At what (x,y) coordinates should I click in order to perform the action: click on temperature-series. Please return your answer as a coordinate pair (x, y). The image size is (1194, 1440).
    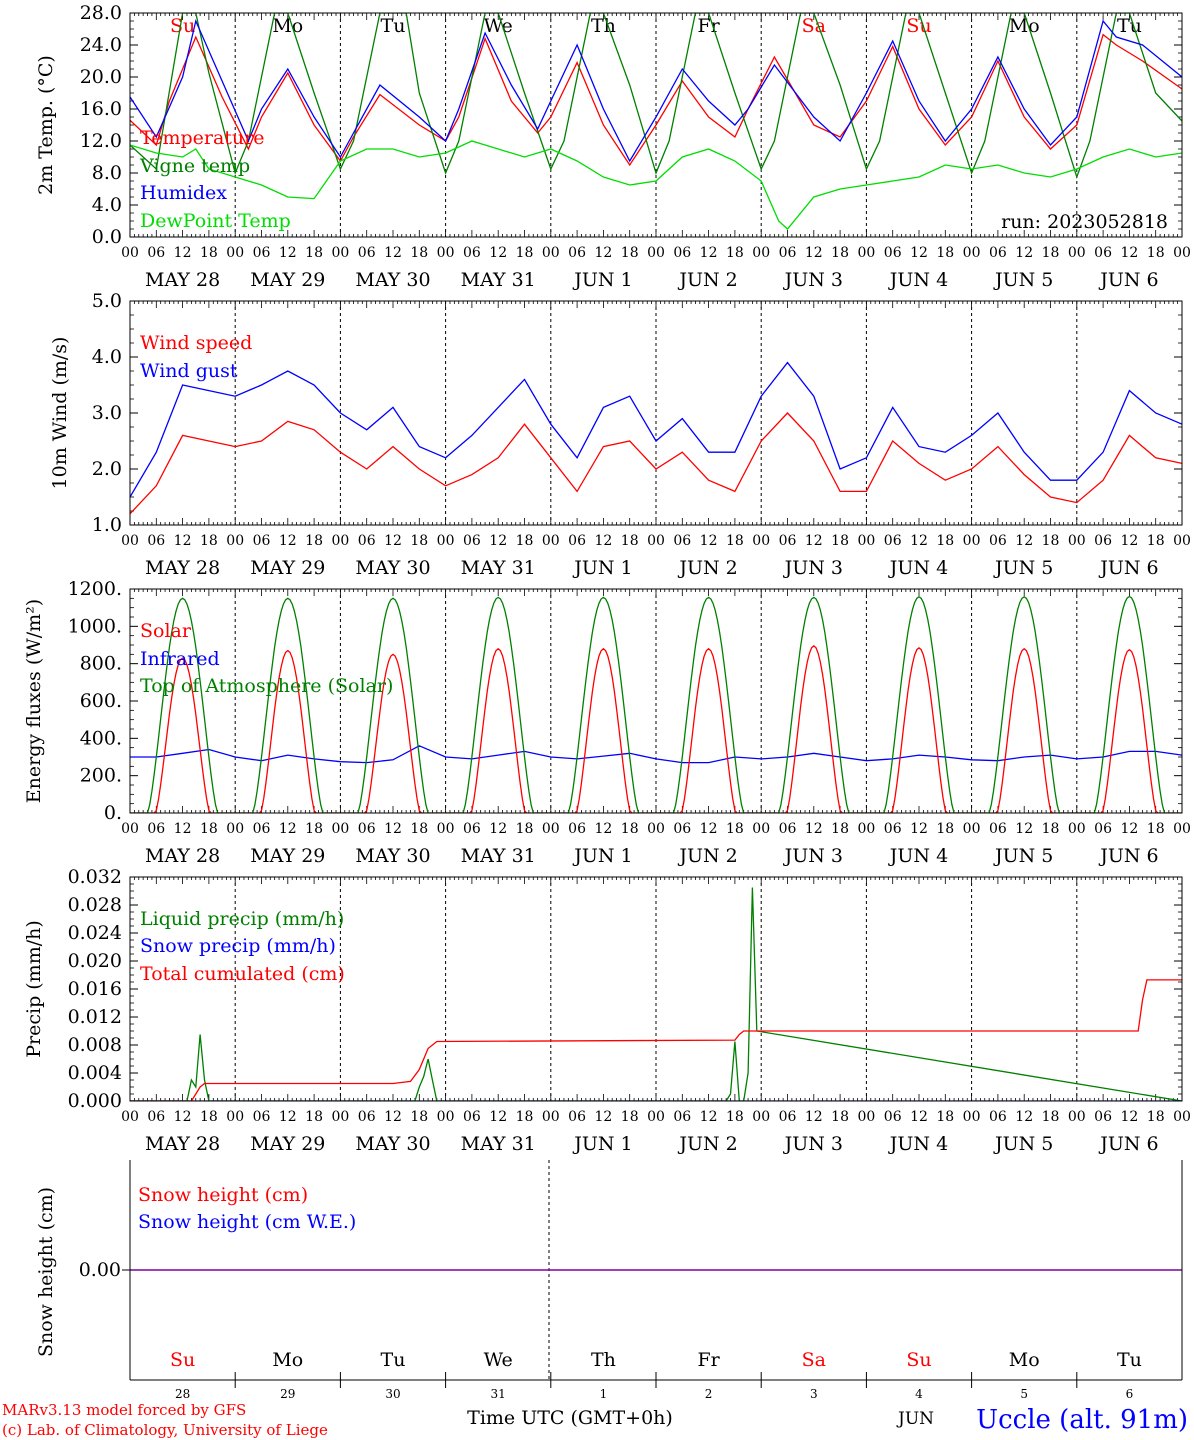
    Looking at the image, I should click on (656, 121).